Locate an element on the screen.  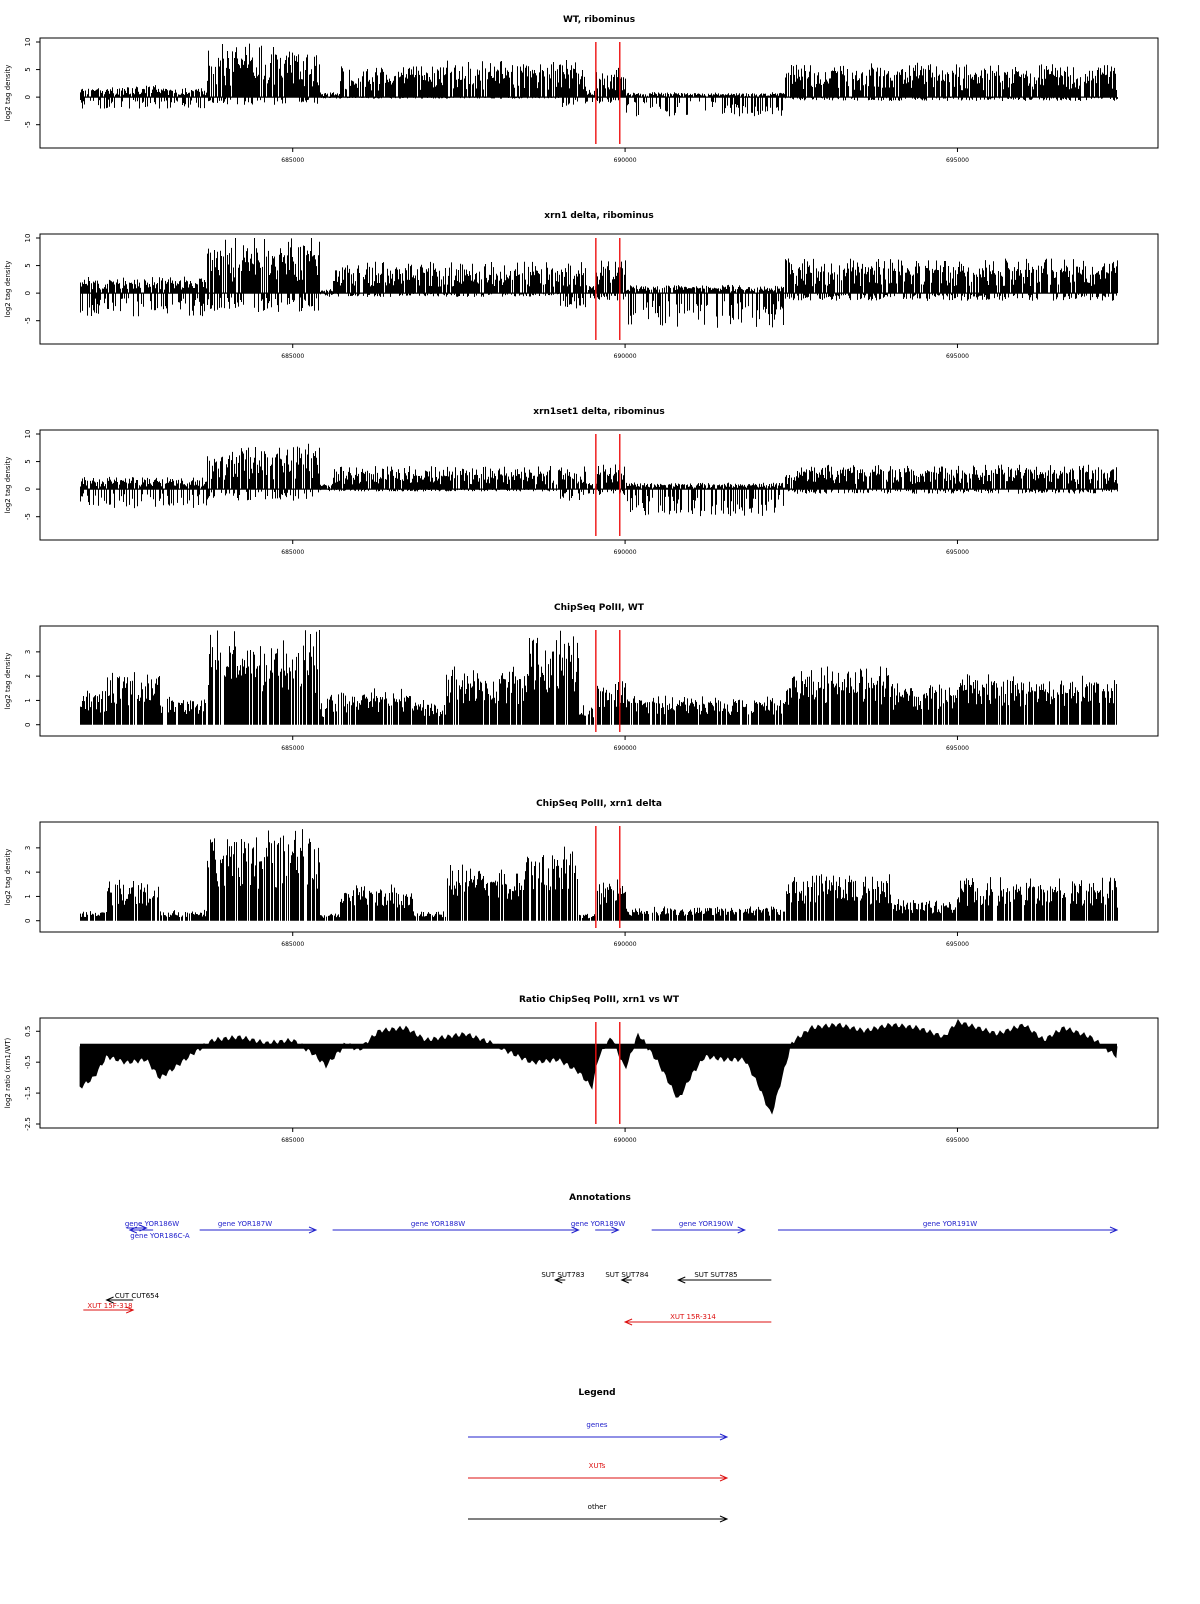
chart-title: WT, ribominus is located at coordinates (599, 20).